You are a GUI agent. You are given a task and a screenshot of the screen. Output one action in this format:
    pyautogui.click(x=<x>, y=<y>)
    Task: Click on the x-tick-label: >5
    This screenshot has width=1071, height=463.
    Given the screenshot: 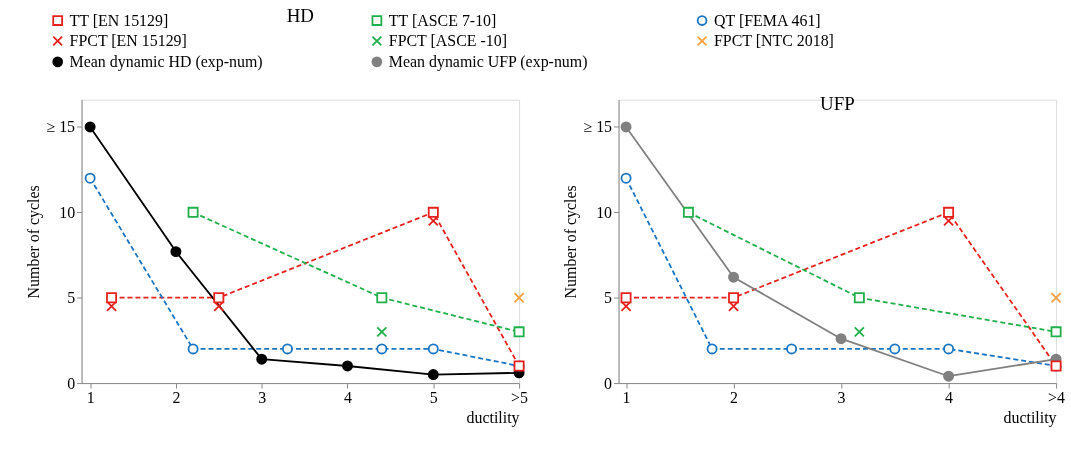 What is the action you would take?
    pyautogui.click(x=520, y=398)
    